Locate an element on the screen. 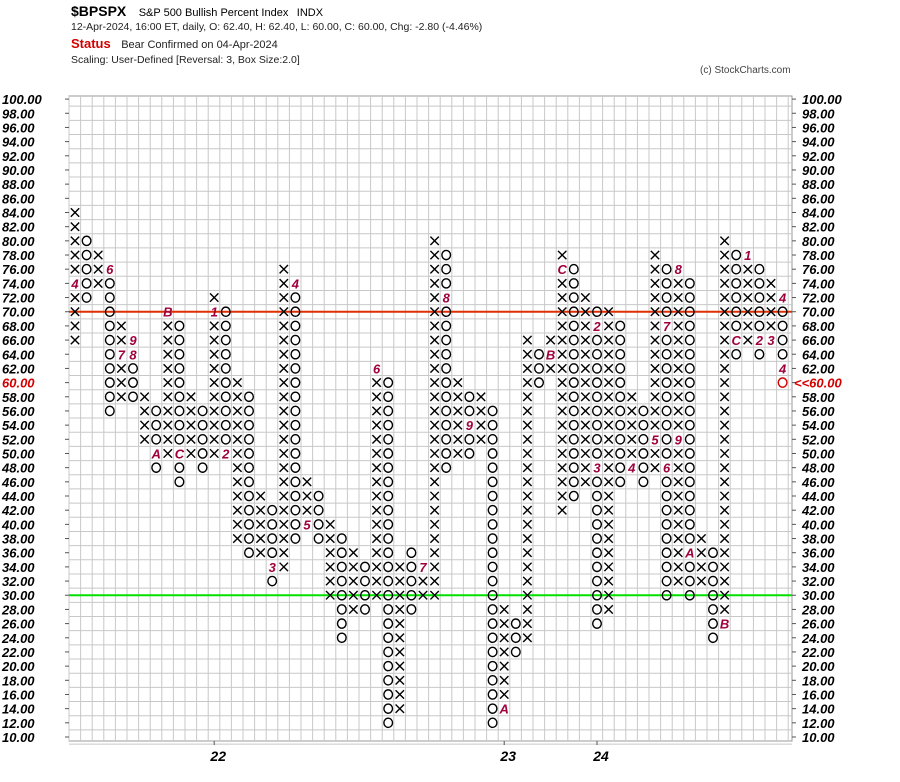  y-tick-label-left: 70.00 is located at coordinates (18, 312).